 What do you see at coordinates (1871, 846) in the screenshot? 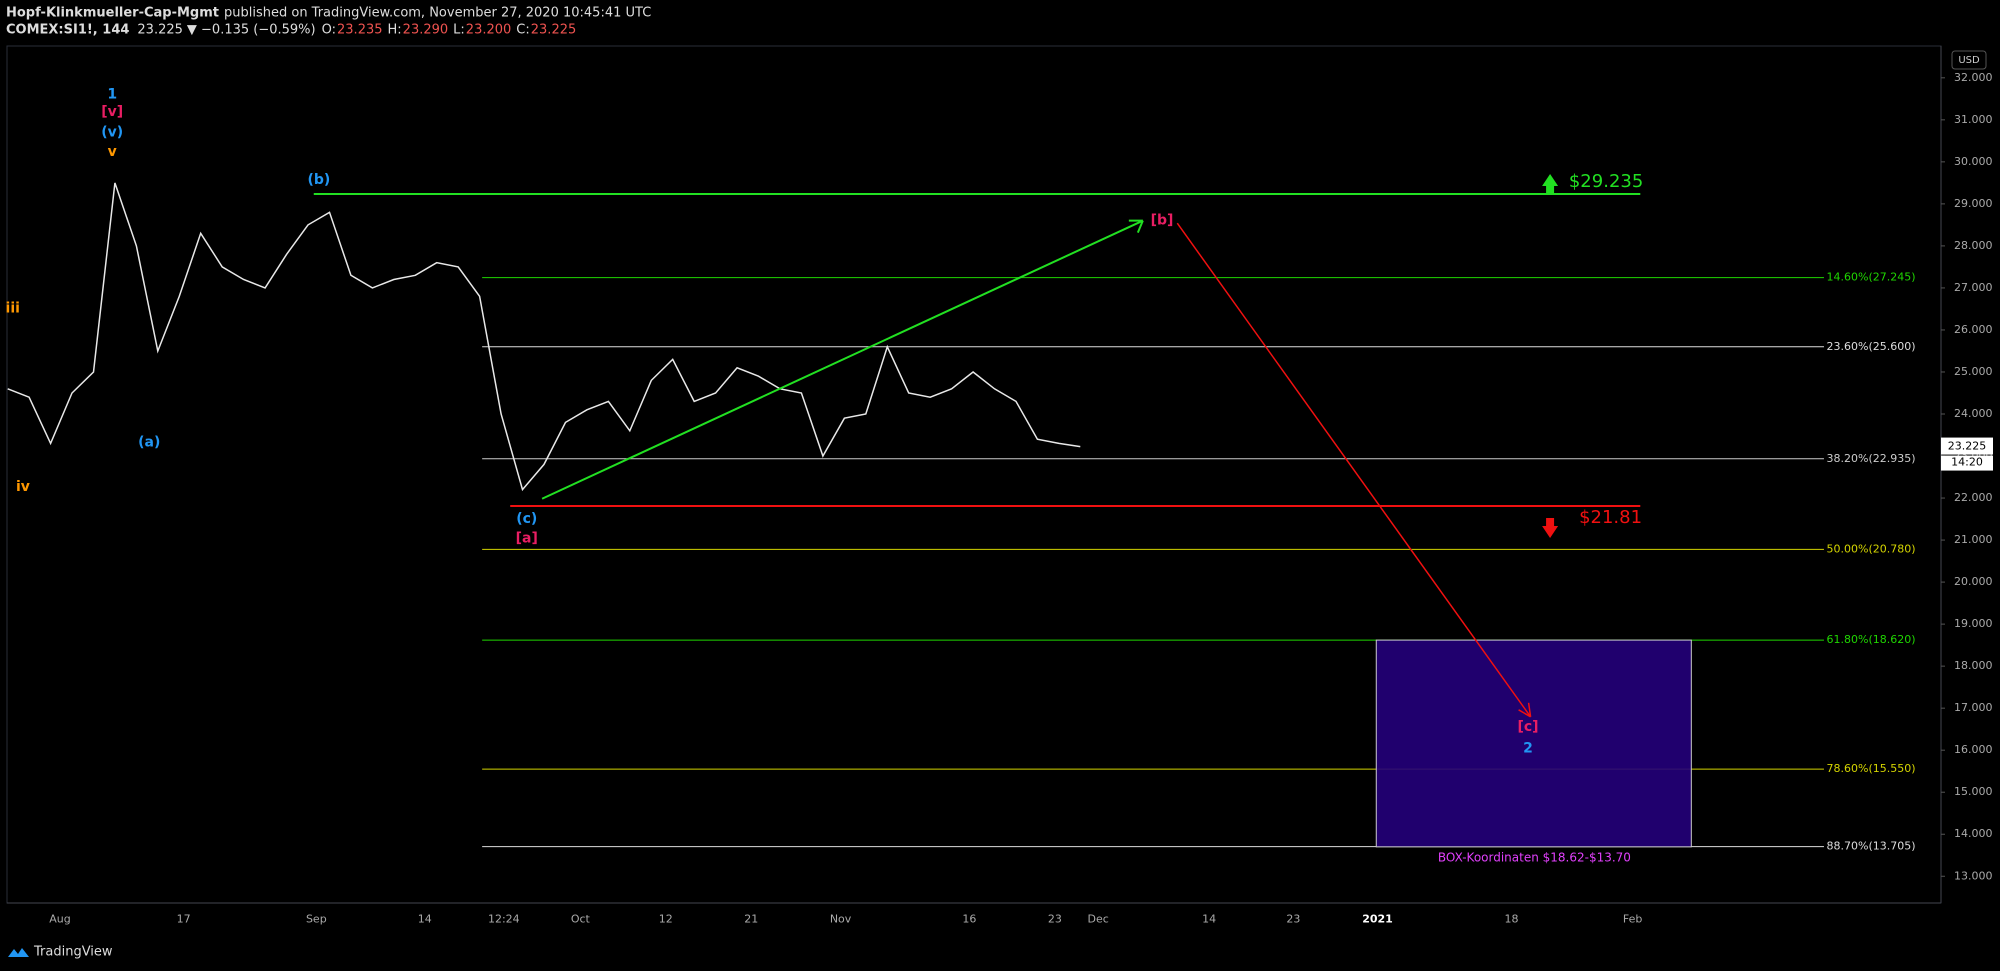
I see `fib-label: 88.70%(13.705)` at bounding box center [1871, 846].